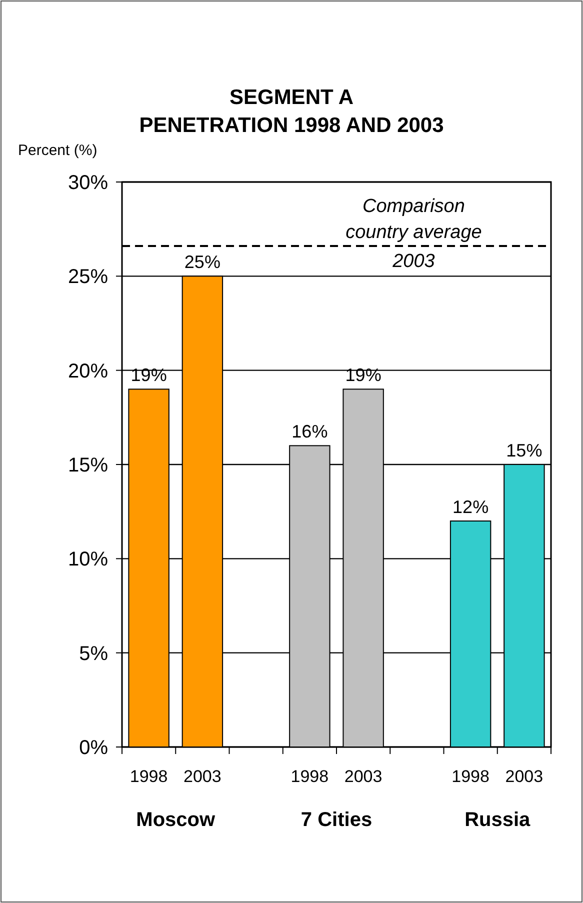 The height and width of the screenshot is (903, 583). Describe the element at coordinates (93, 748) in the screenshot. I see `y-tick-label: 0%` at that location.